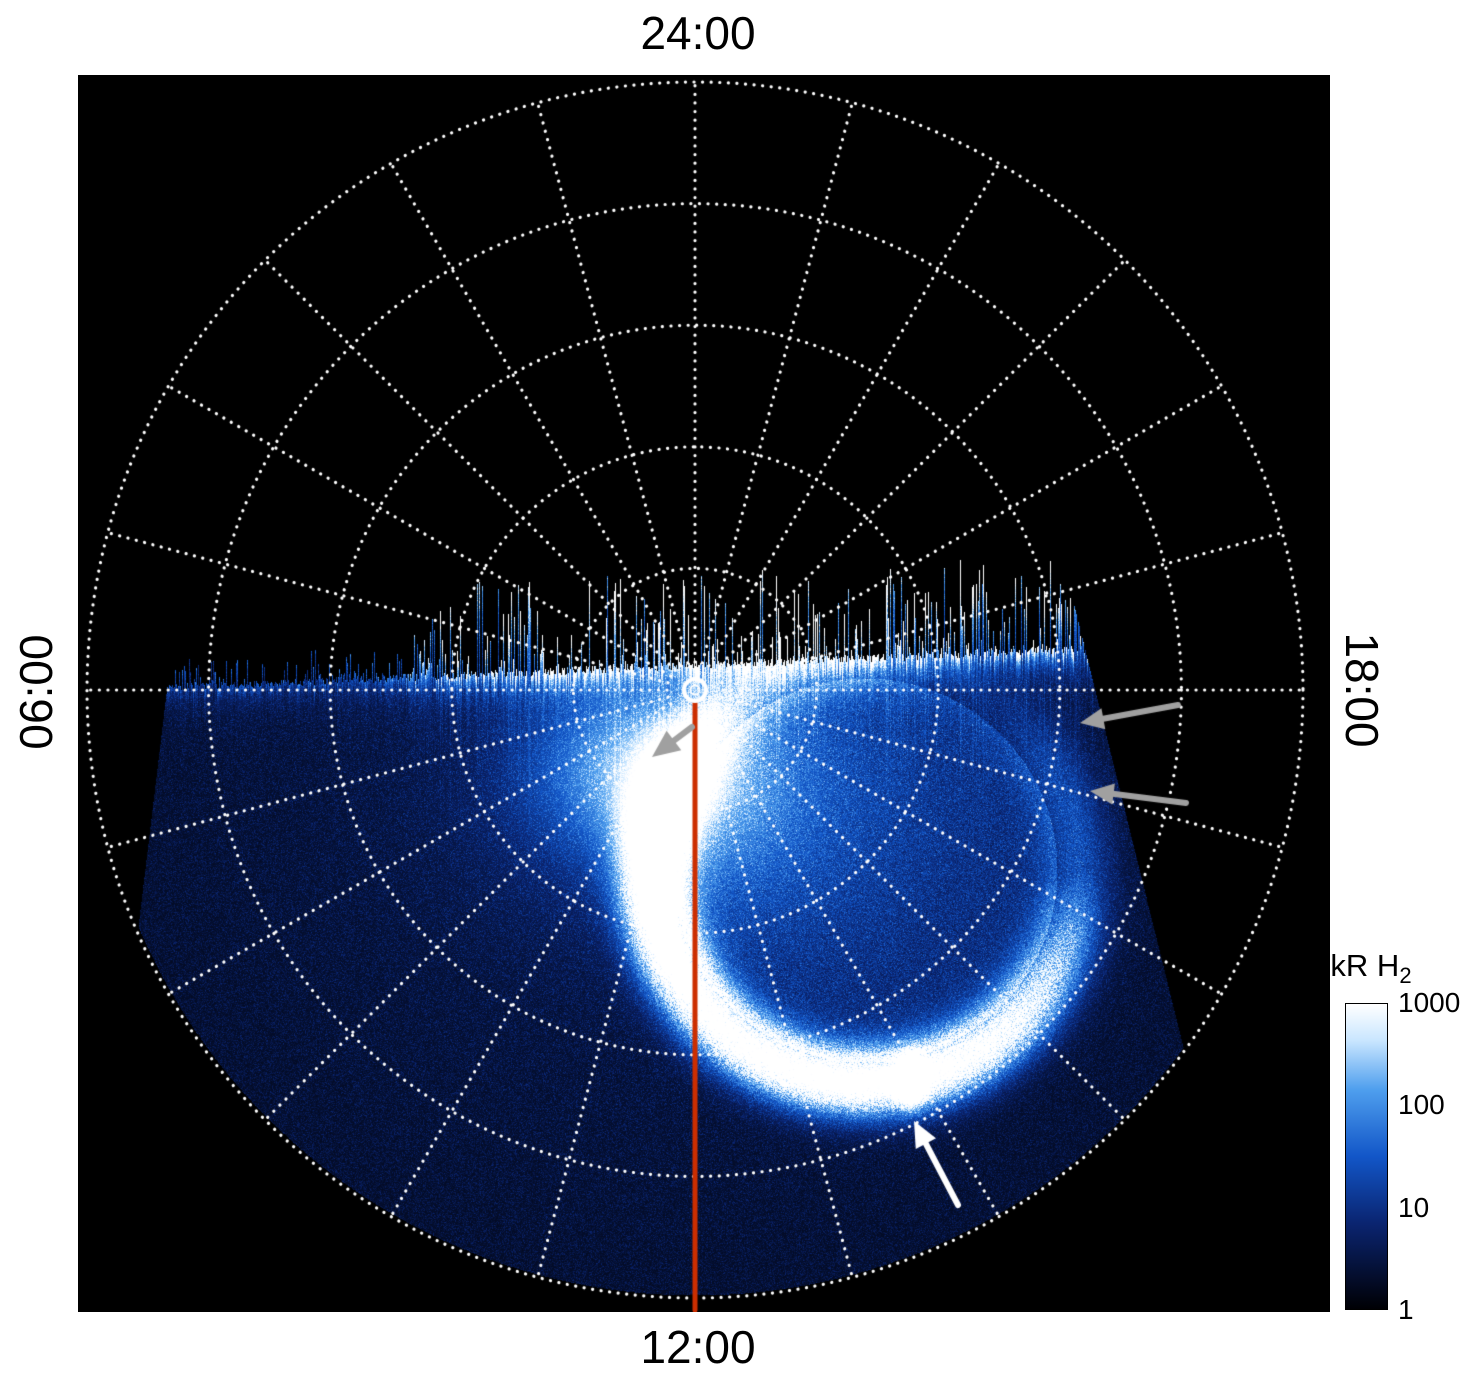 The width and height of the screenshot is (1480, 1384). I want to click on colorbar-ticks: 1000 100 10 1, so click(1438, 1156).